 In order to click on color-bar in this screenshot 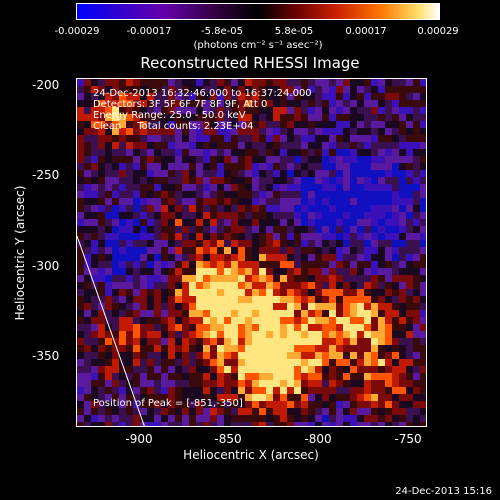, I will do `click(258, 11)`.